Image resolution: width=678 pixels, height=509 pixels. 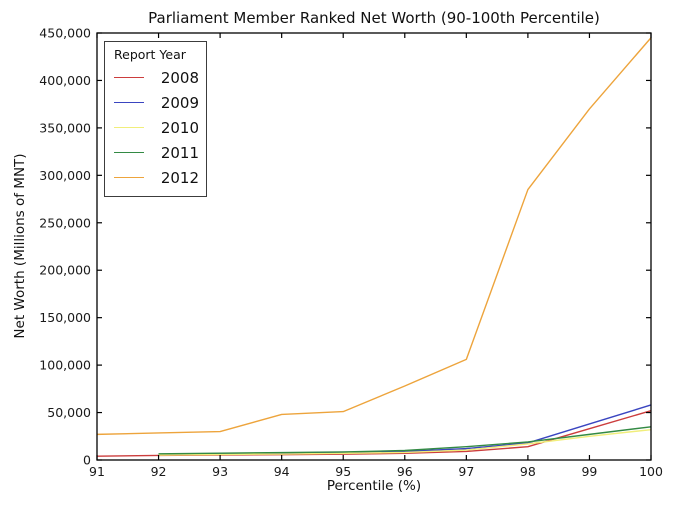 I want to click on legend-swatch-2008, so click(x=129, y=77).